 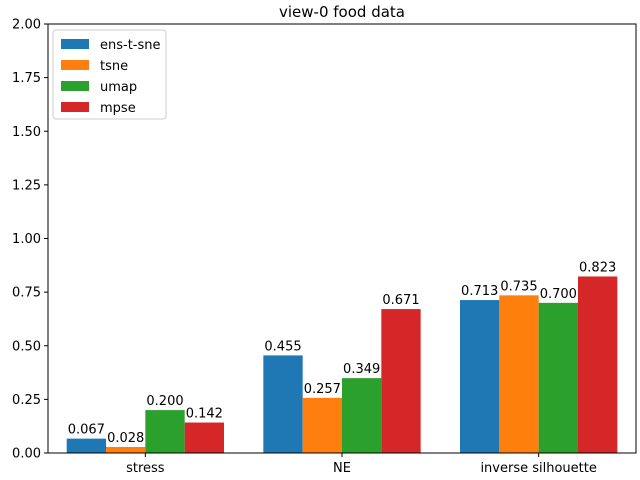 What do you see at coordinates (519, 374) in the screenshot?
I see `bar-tsne-inverse-silhouette` at bounding box center [519, 374].